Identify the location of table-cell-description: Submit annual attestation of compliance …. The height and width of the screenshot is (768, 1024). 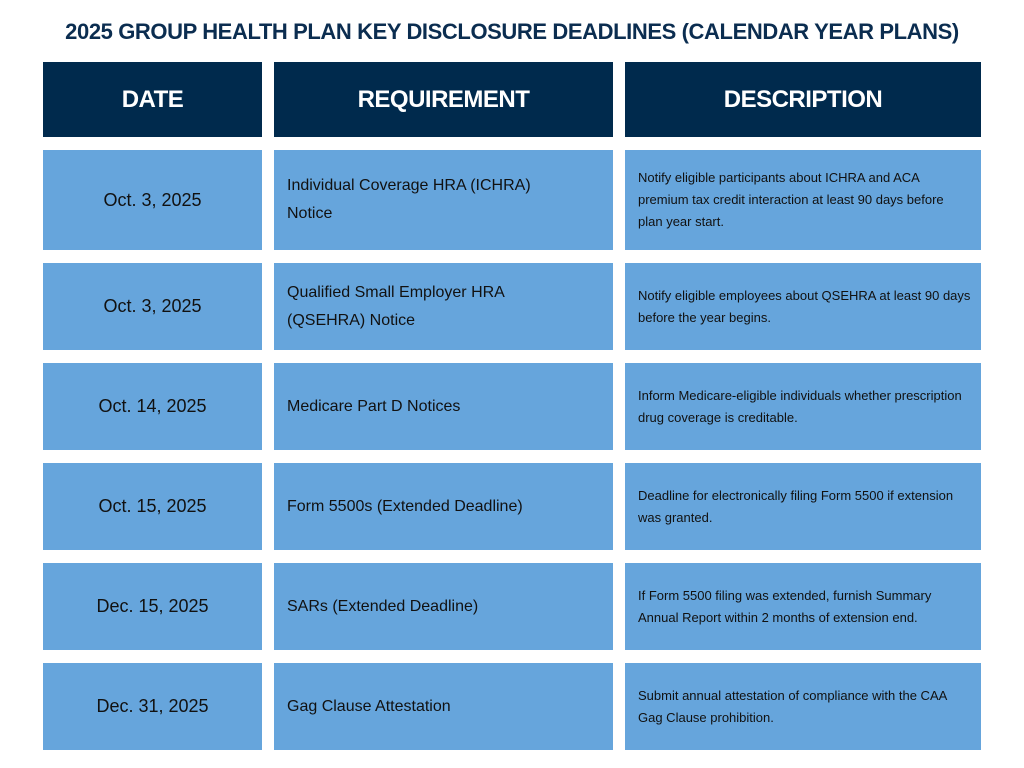
(803, 706).